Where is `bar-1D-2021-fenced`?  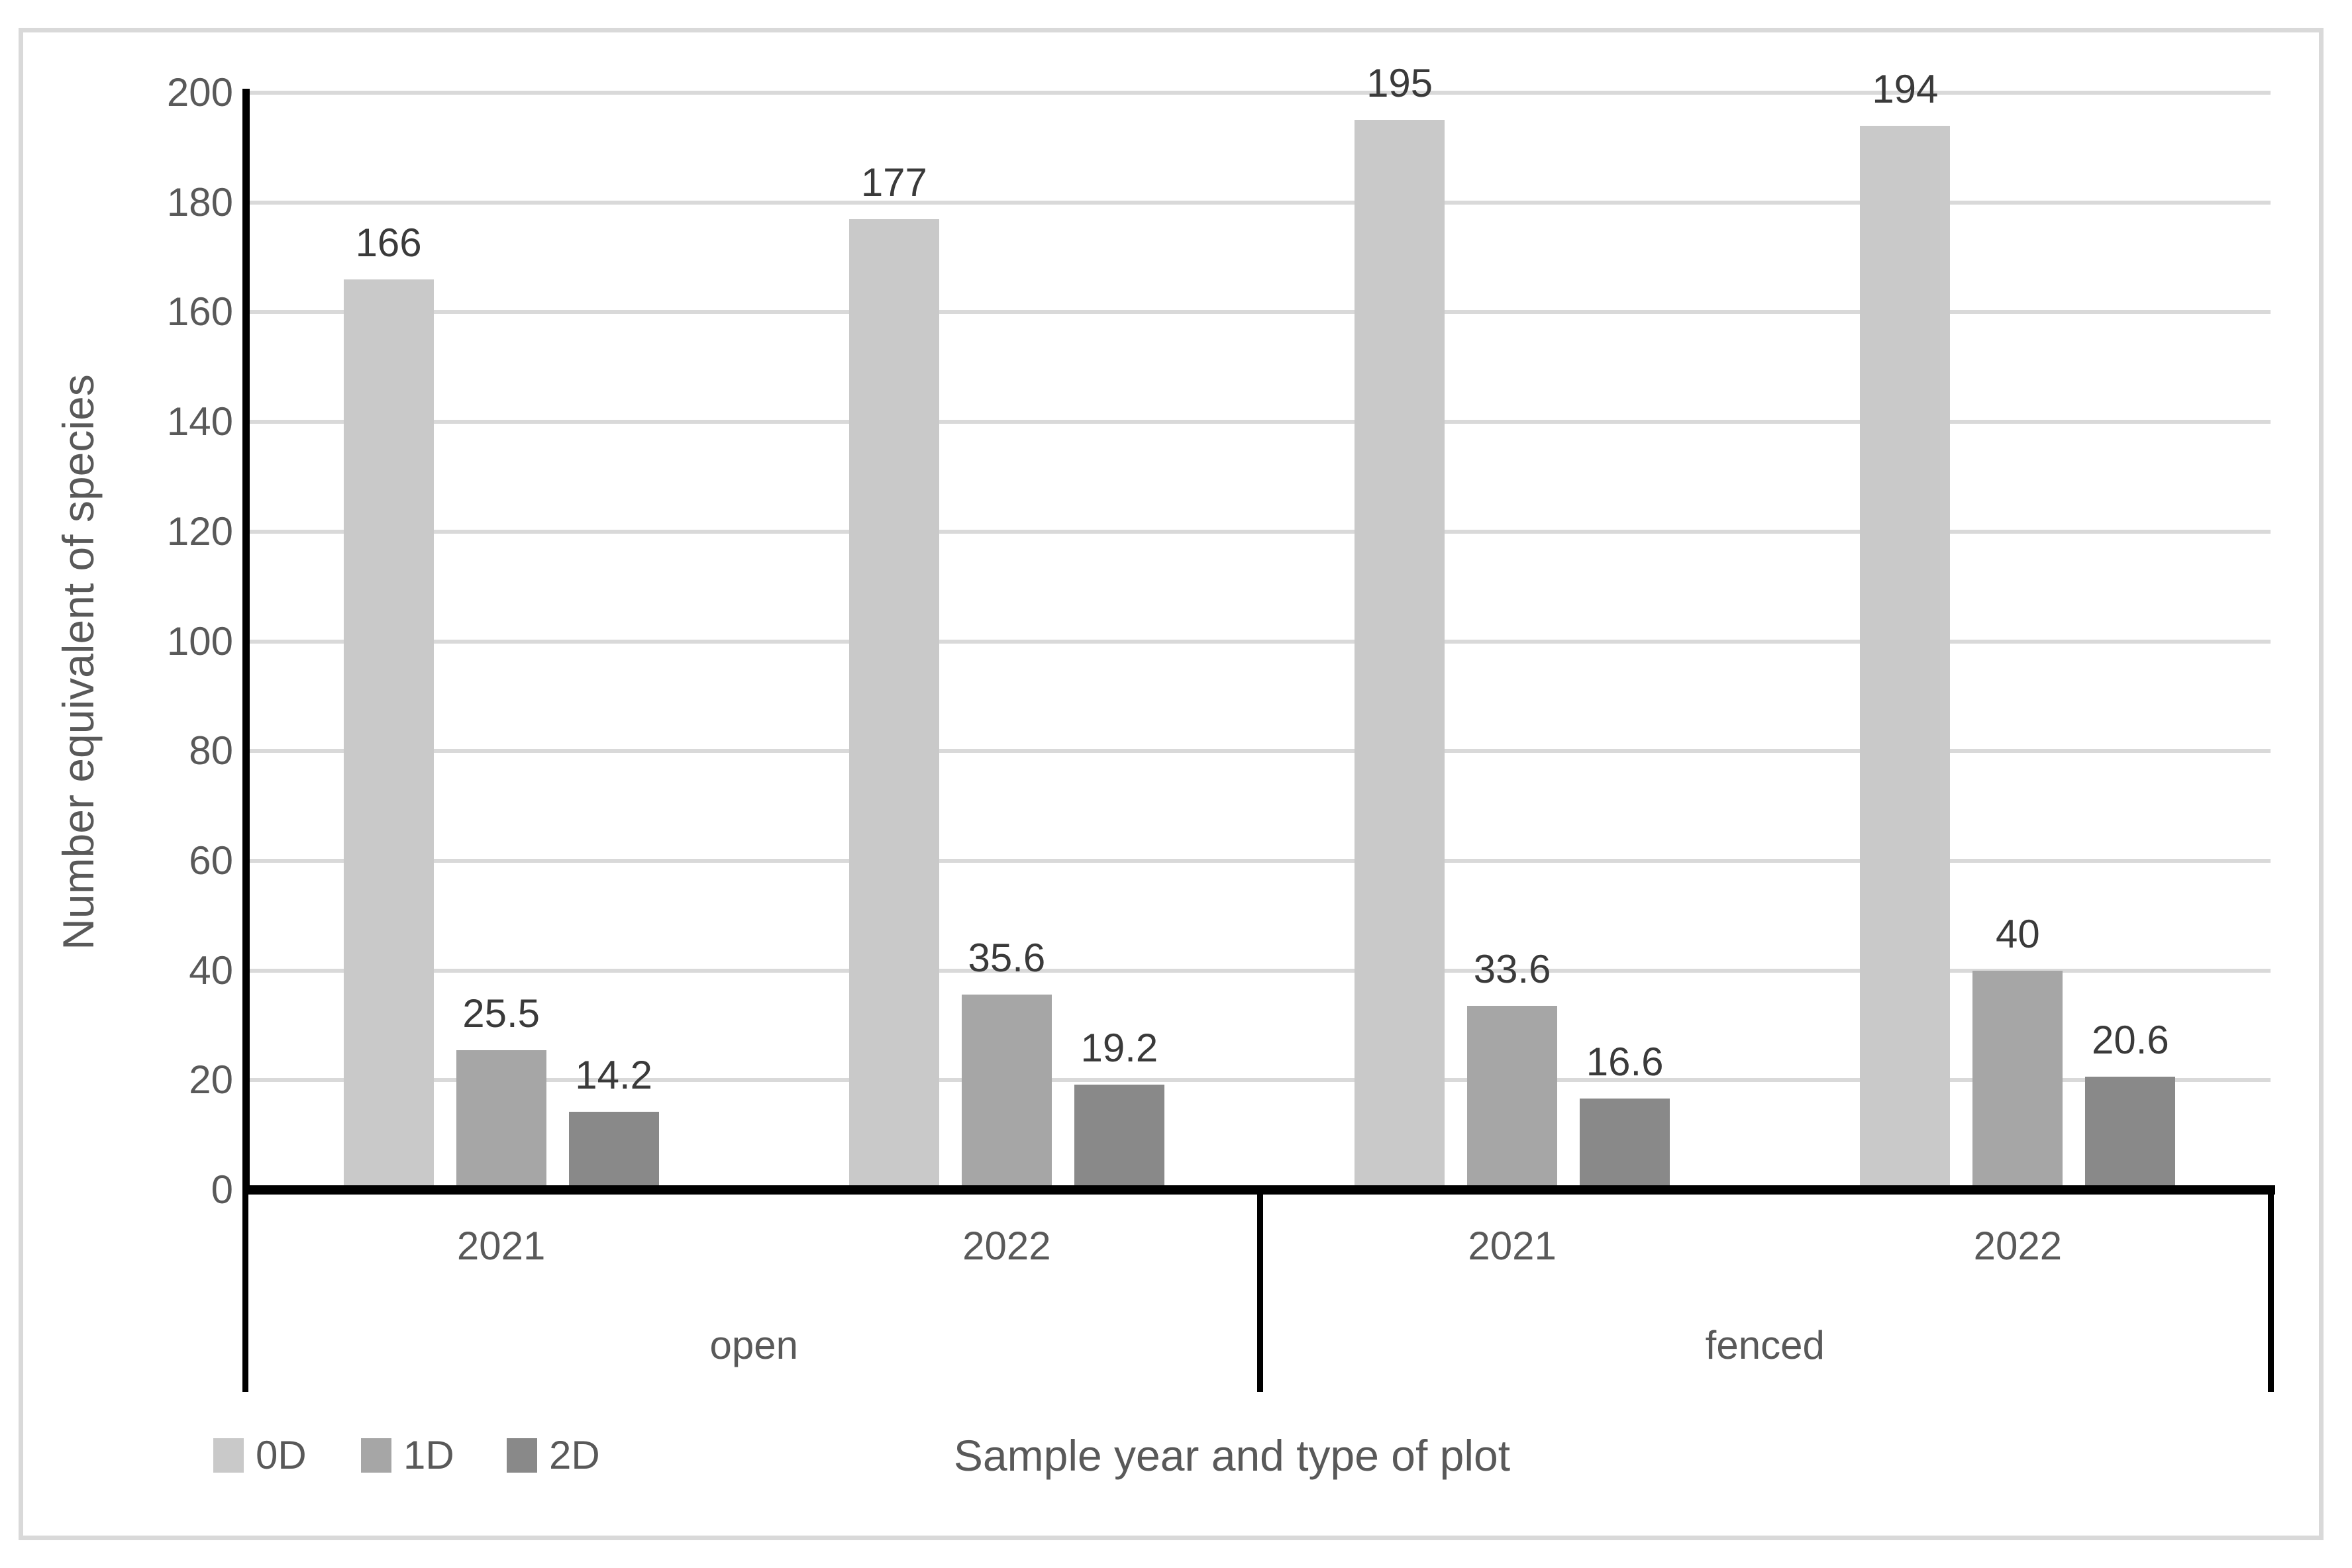
bar-1D-2021-fenced is located at coordinates (1512, 1097).